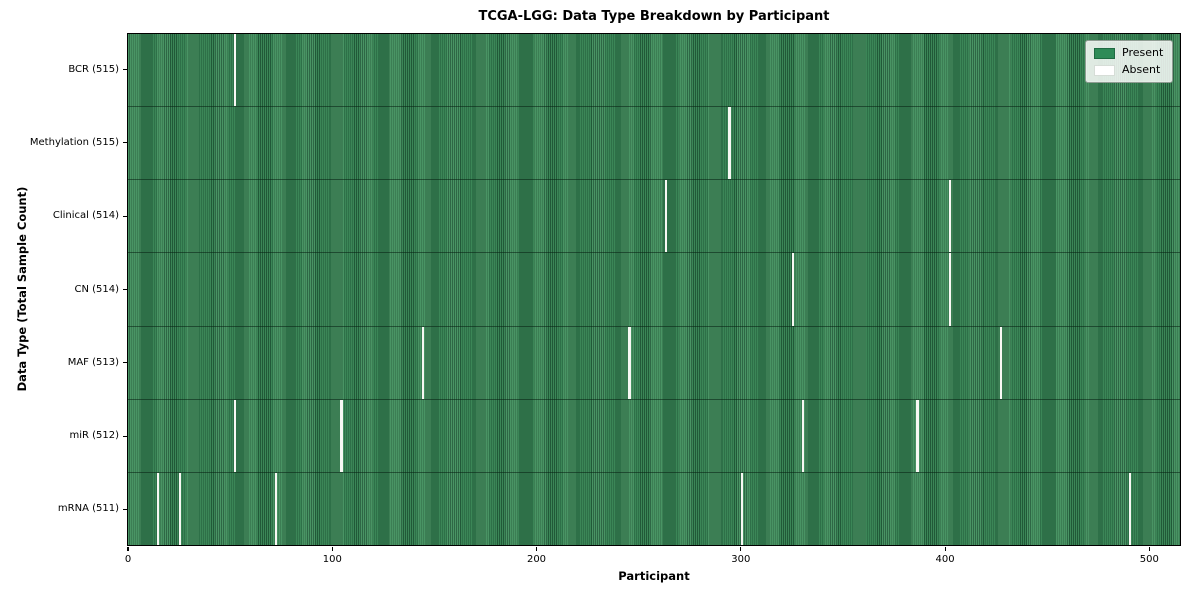 Image resolution: width=1200 pixels, height=600 pixels. What do you see at coordinates (1143, 52) in the screenshot?
I see `legend-present-label: Present` at bounding box center [1143, 52].